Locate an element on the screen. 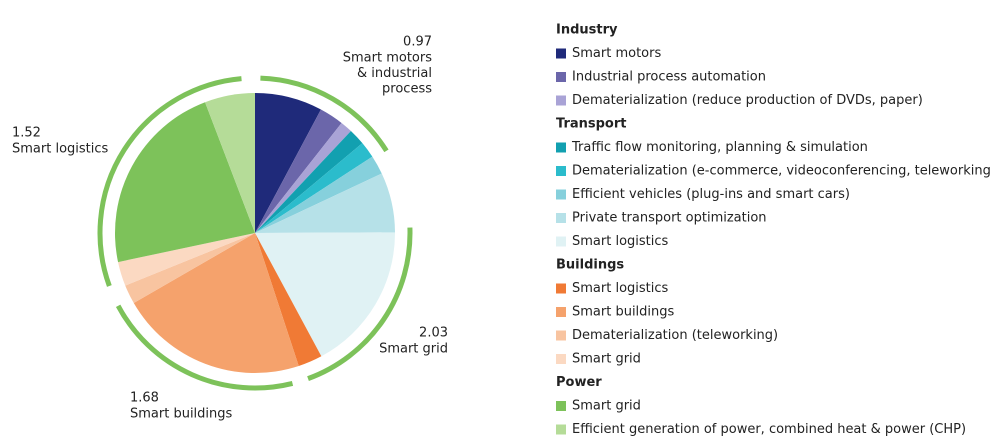  legend-group-header: Industry is located at coordinates (587, 30).